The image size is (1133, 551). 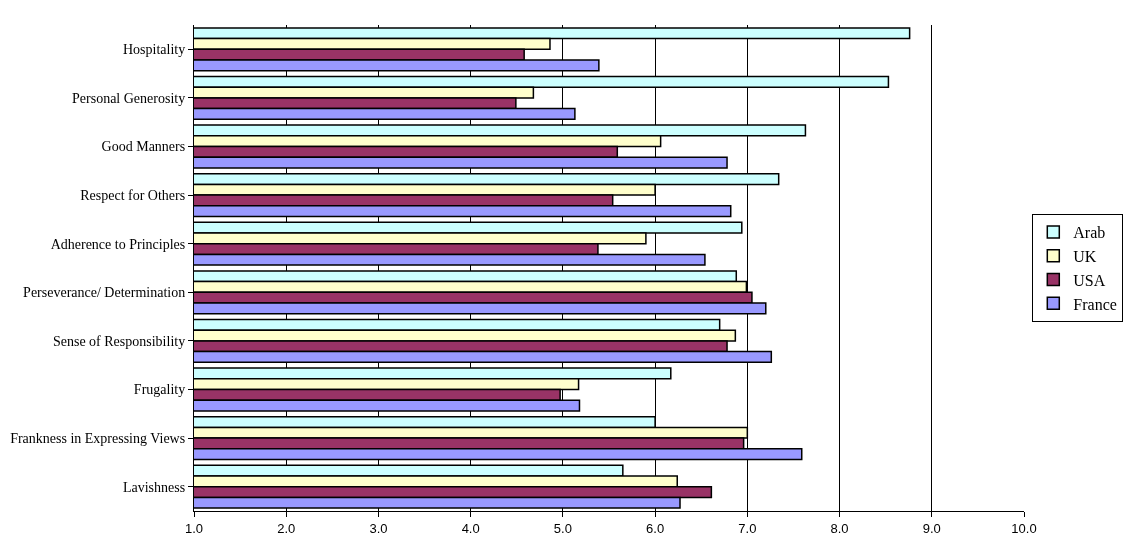 I want to click on y-tick-label: Personal Generosity, so click(x=129, y=98).